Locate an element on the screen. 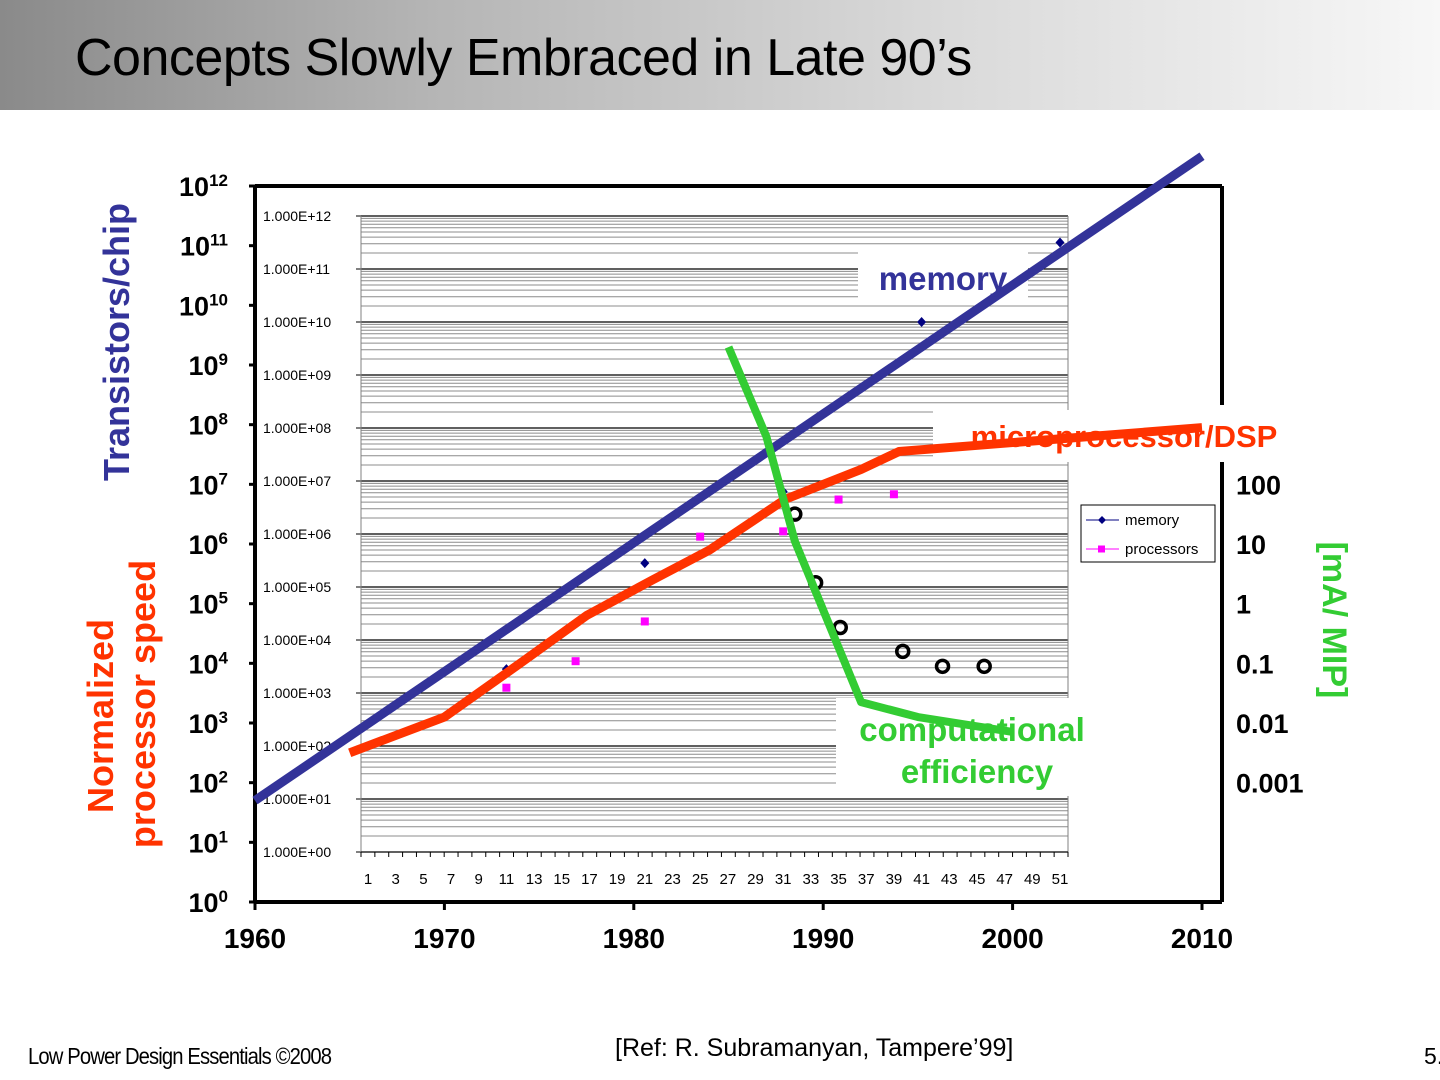 The image size is (1440, 1080). inner-y-tick-label: 1.000E+02 is located at coordinates (297, 746).